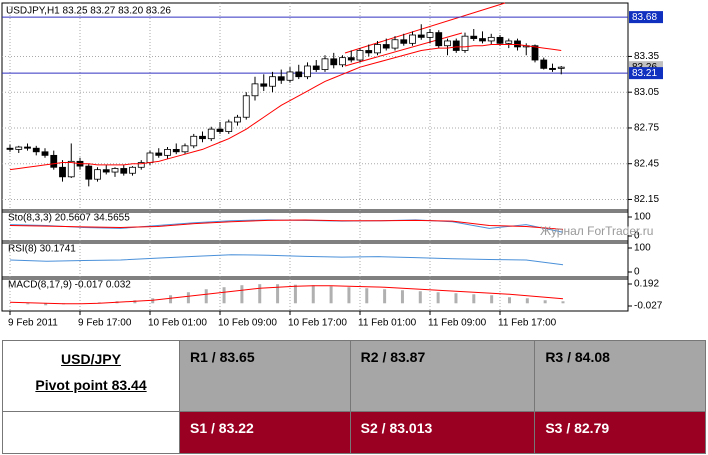  I want to click on watermark: Журнал ForTrader.ru, so click(596, 231).